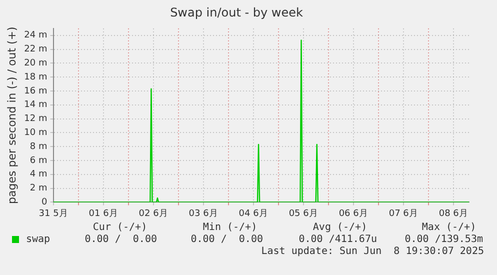  What do you see at coordinates (253, 213) in the screenshot?
I see `x-tick-label: 04 6月` at bounding box center [253, 213].